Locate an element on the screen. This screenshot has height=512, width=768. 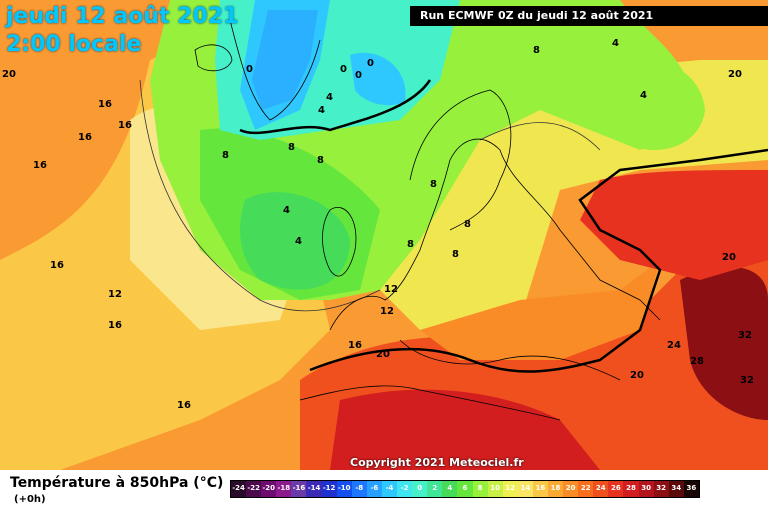
scale-swatch: 0 is located at coordinates (420, 489).